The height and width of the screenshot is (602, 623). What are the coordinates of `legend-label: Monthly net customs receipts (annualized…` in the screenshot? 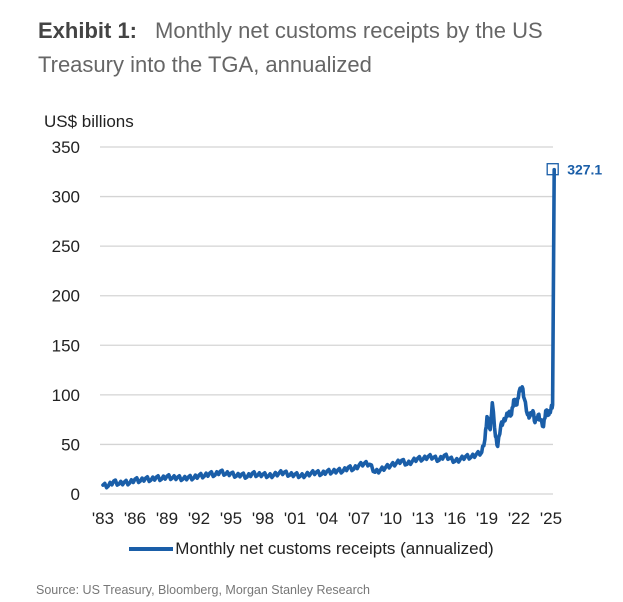 It's located at (334, 548).